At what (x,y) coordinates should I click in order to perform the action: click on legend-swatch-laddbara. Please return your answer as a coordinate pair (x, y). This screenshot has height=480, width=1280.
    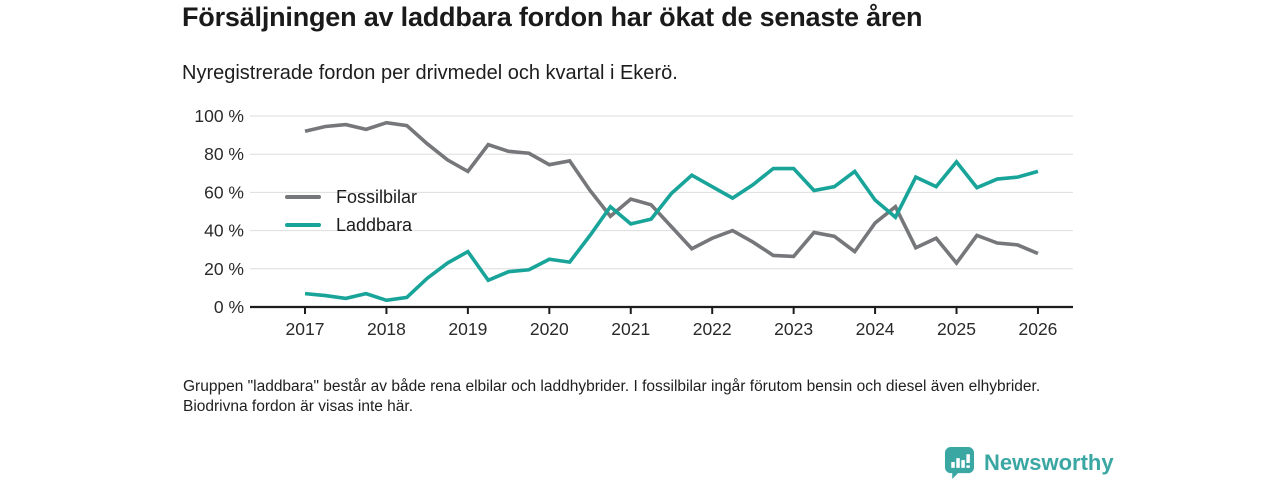
    Looking at the image, I should click on (303, 225).